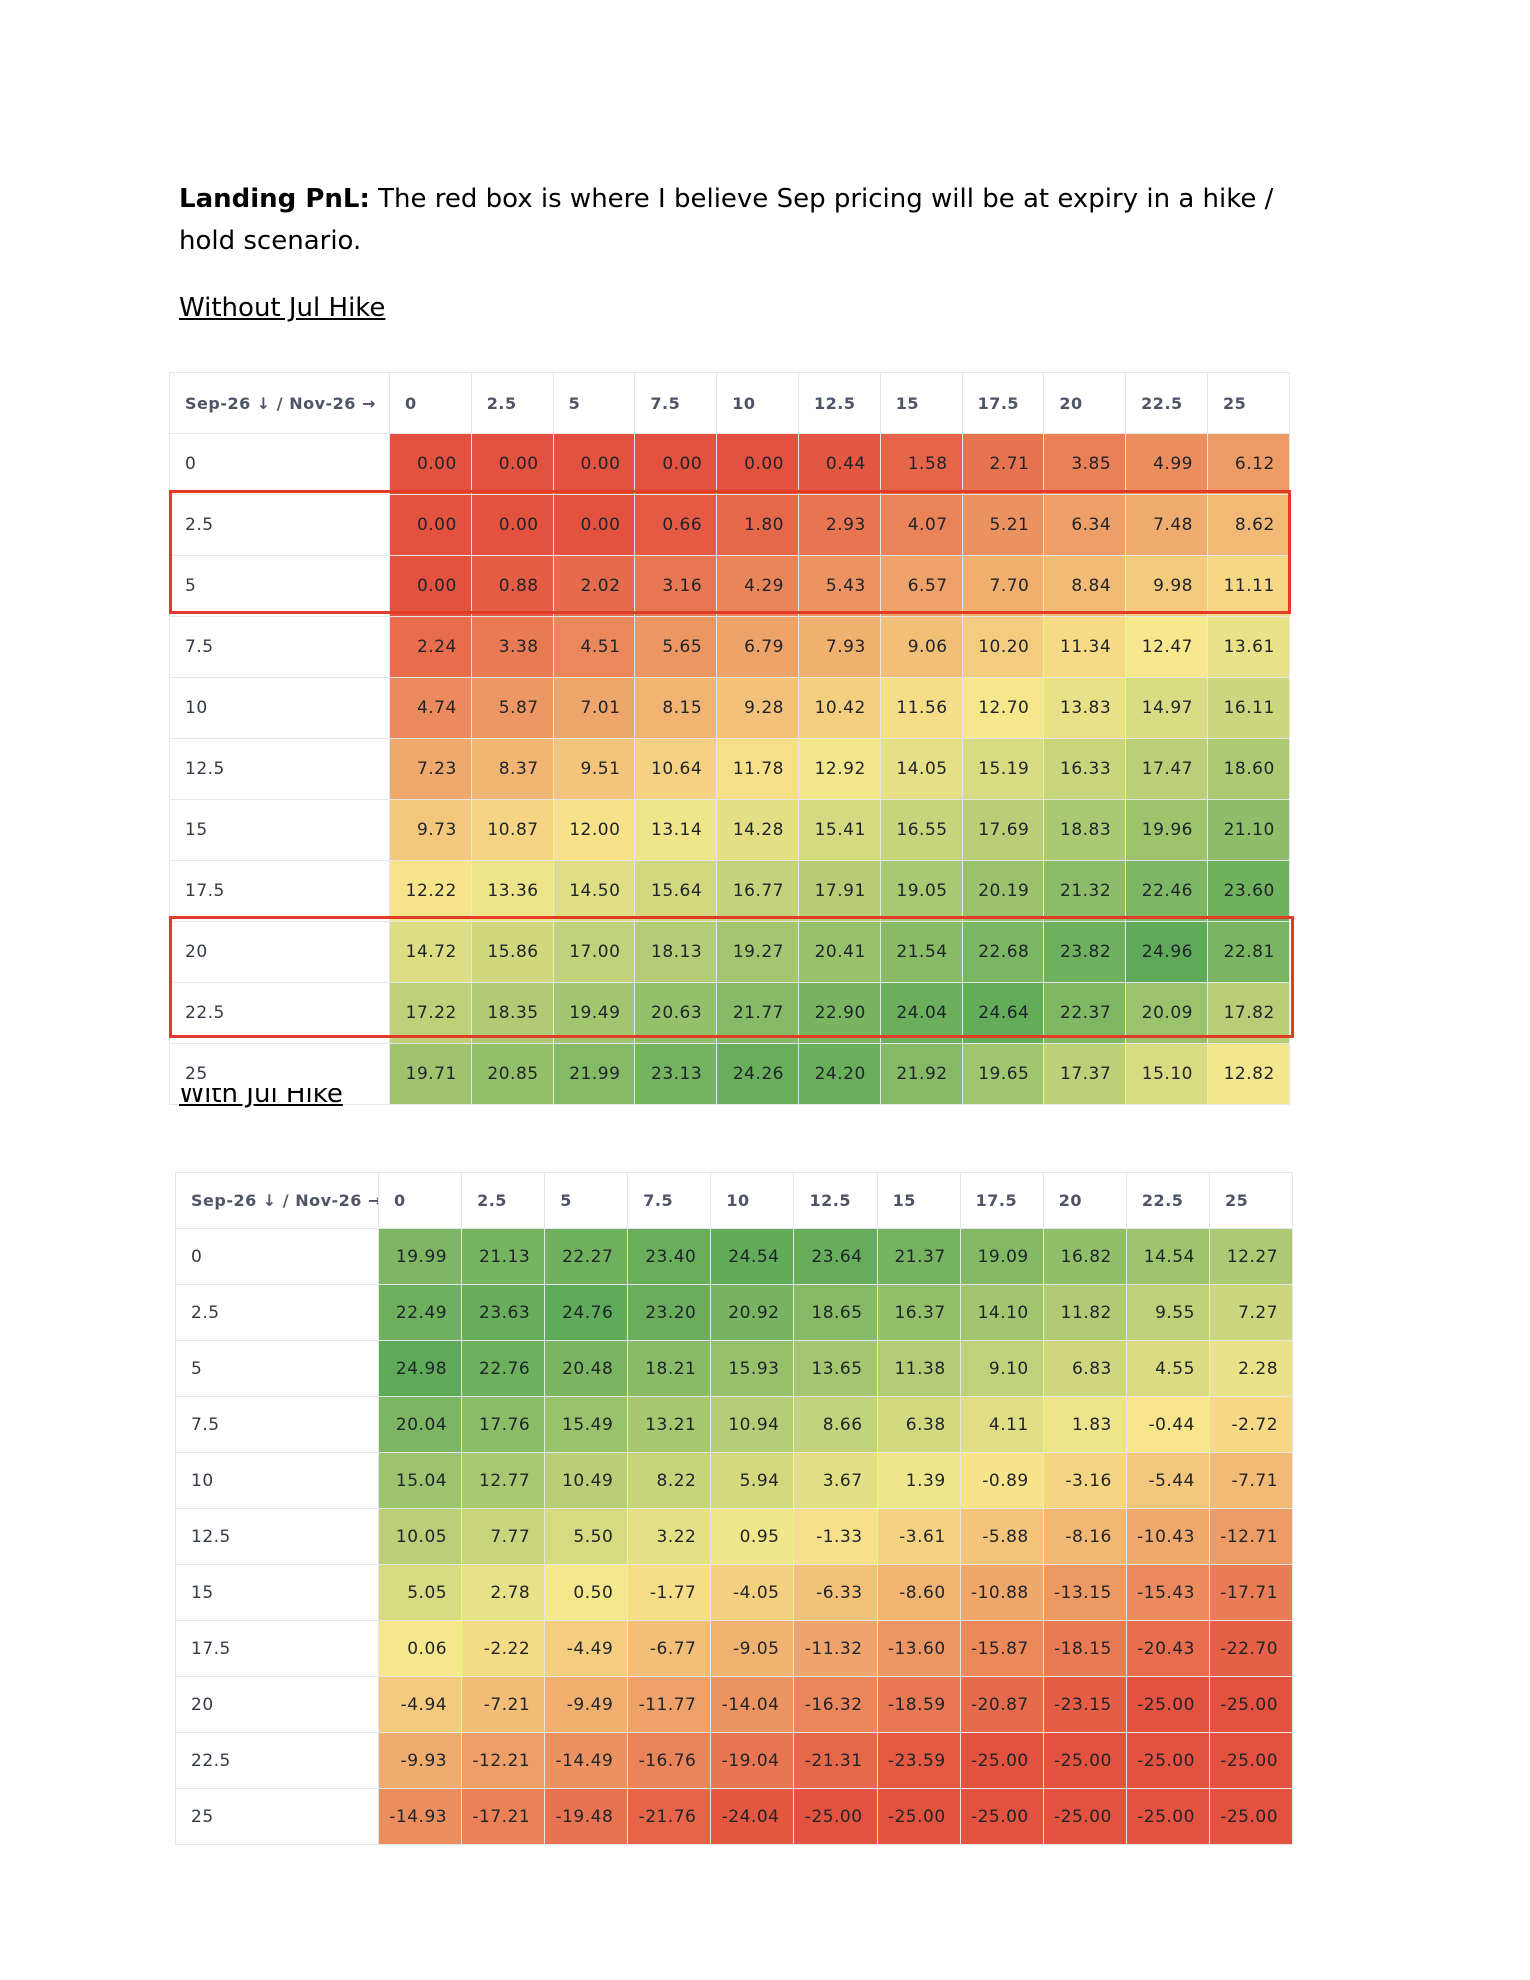 The height and width of the screenshot is (1980, 1530). What do you see at coordinates (420, 1480) in the screenshot?
I see `pnl-cell: 15.04` at bounding box center [420, 1480].